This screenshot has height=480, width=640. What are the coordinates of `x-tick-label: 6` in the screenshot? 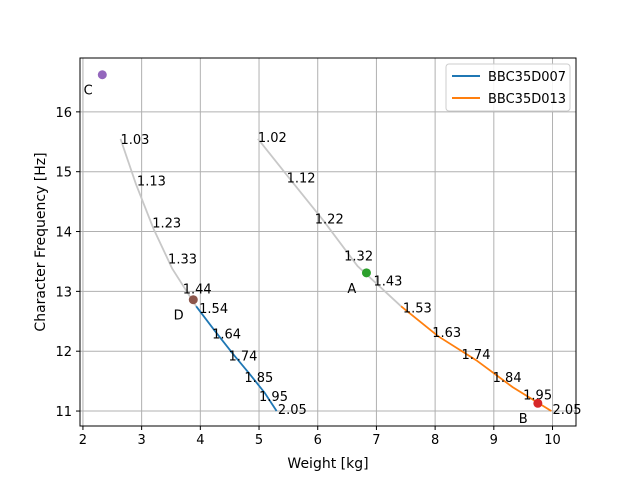 It's located at (318, 440).